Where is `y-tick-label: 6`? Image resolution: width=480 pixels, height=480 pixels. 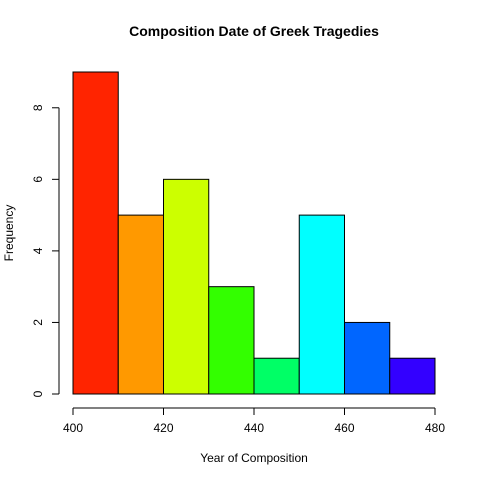
y-tick-label: 6 is located at coordinates (38, 179).